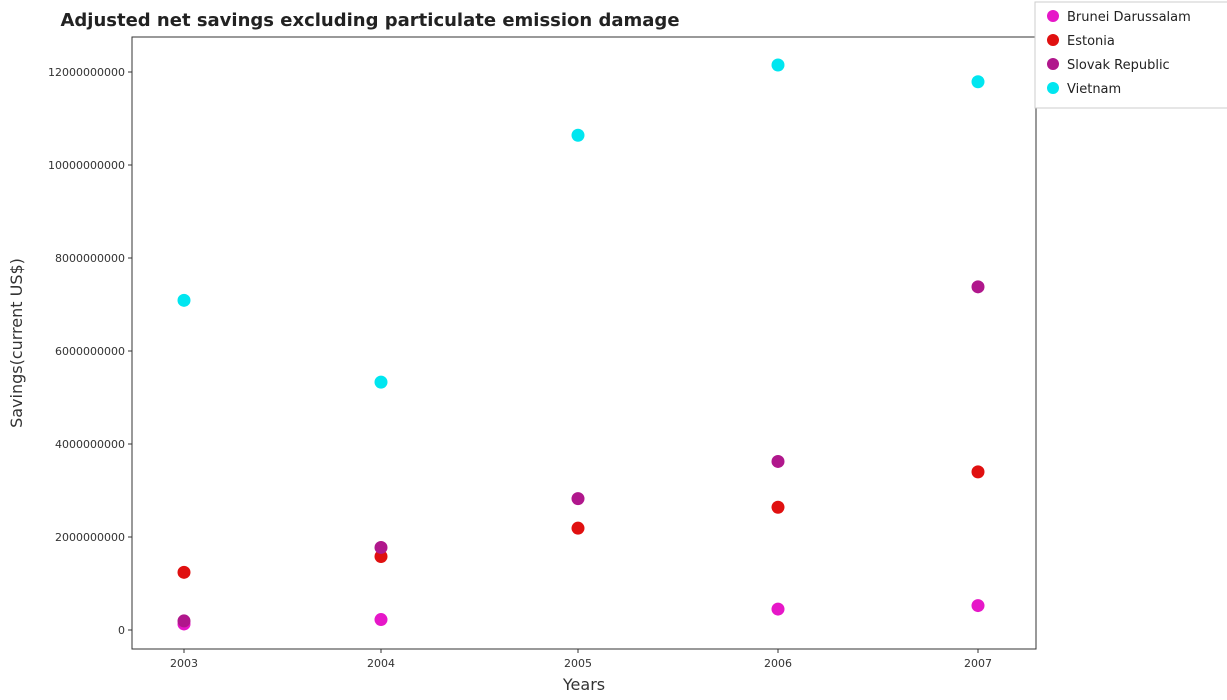 The image size is (1227, 700). I want to click on x-axis: 2003 2004 2005 2006 2007, so click(581, 659).